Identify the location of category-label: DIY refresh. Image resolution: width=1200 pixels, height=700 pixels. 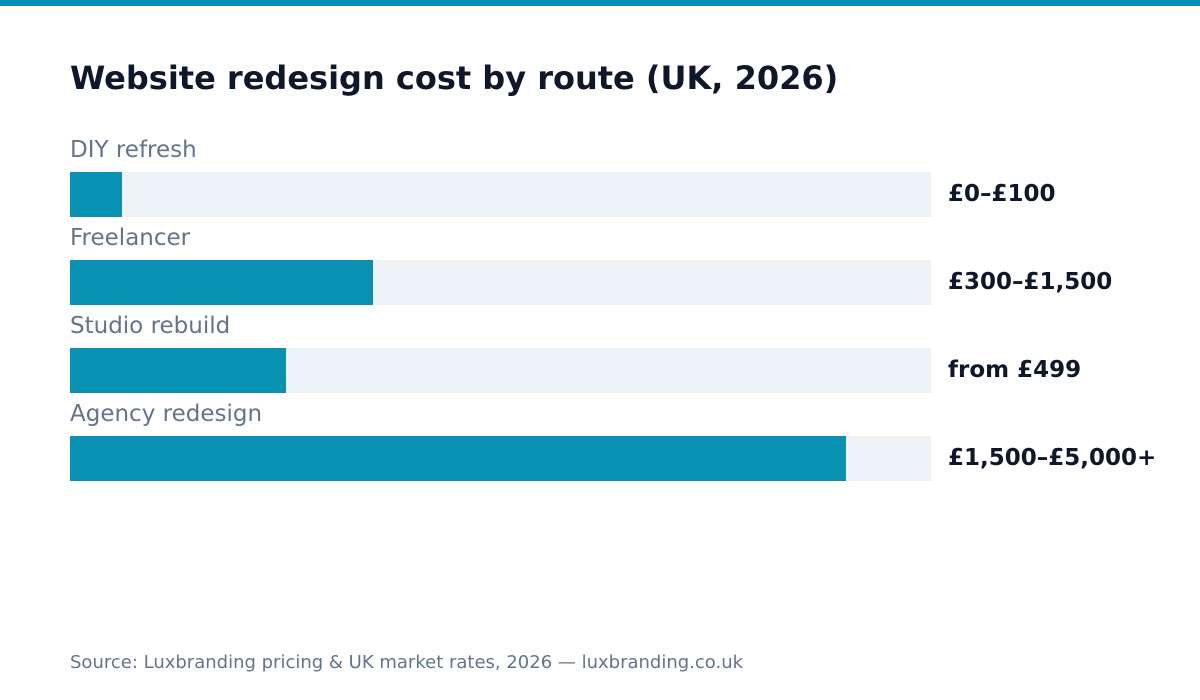
(133, 150).